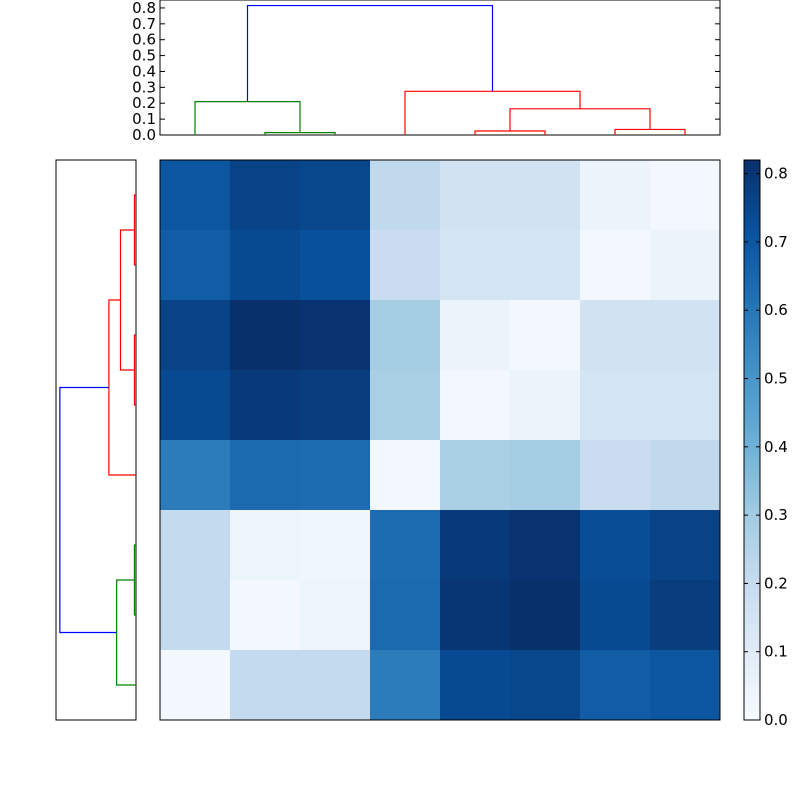 This screenshot has width=800, height=800. What do you see at coordinates (776, 174) in the screenshot?
I see `colorbar-tick-label: 0.8` at bounding box center [776, 174].